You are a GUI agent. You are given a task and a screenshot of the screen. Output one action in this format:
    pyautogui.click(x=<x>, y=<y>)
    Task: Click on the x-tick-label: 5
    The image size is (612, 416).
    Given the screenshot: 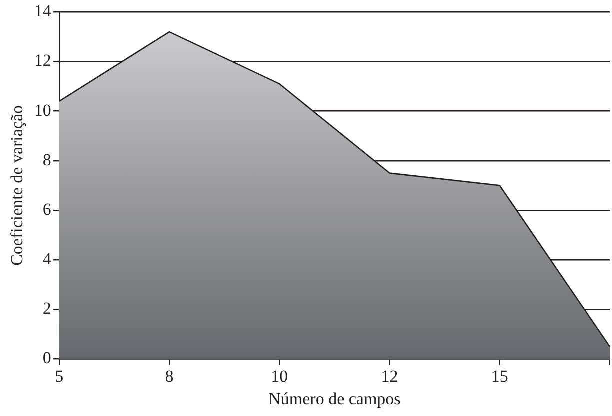 What is the action you would take?
    pyautogui.click(x=59, y=376)
    